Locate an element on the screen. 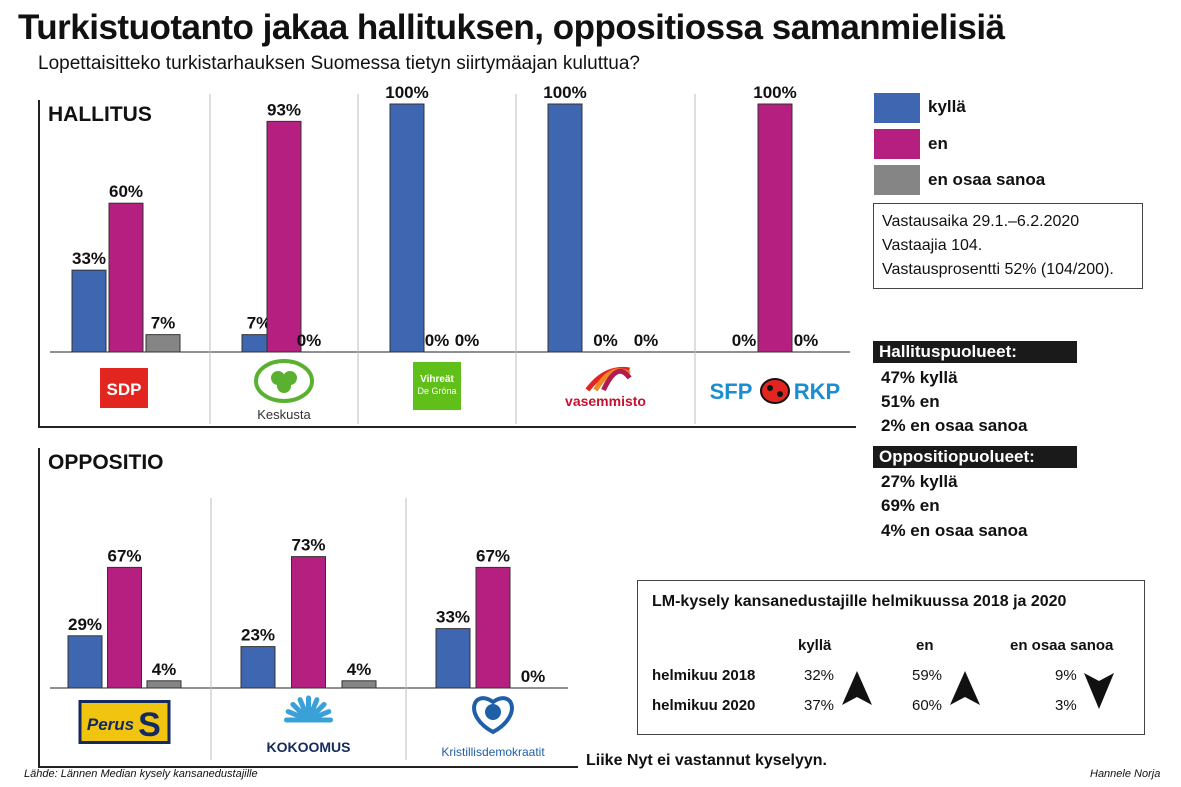 Image resolution: width=1181 pixels, height=787 pixels. perus-logo-s: S is located at coordinates (149, 725).